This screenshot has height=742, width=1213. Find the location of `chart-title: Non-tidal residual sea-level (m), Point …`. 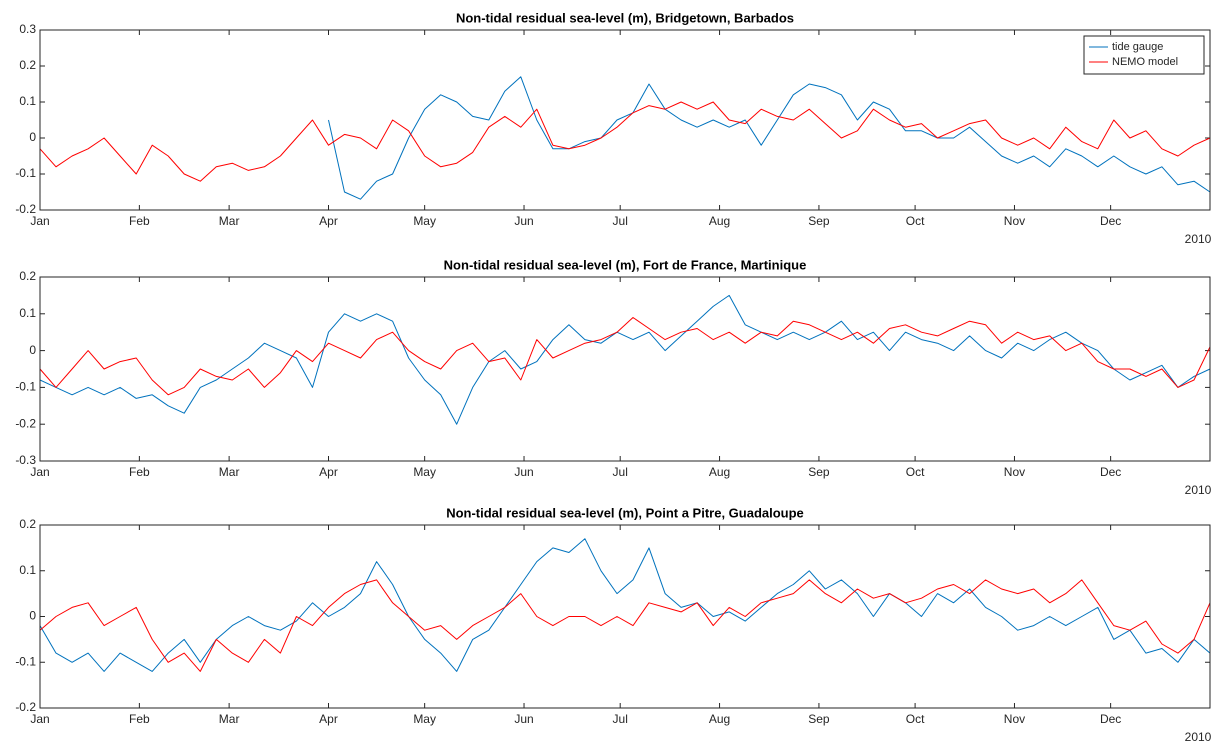

chart-title: Non-tidal residual sea-level (m), Point … is located at coordinates (625, 512).